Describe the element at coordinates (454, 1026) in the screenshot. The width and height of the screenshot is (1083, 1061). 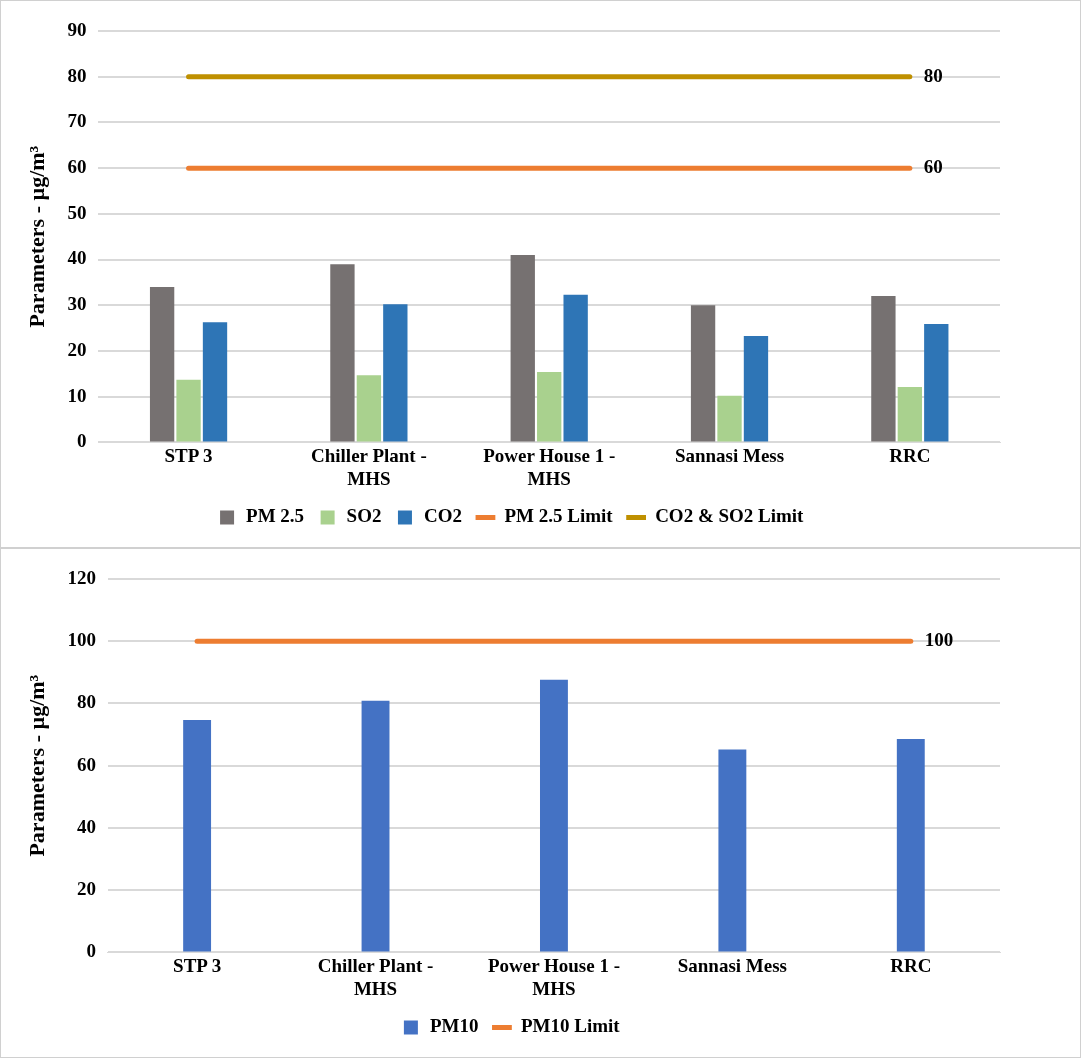
I see `legend-label: PM10` at that location.